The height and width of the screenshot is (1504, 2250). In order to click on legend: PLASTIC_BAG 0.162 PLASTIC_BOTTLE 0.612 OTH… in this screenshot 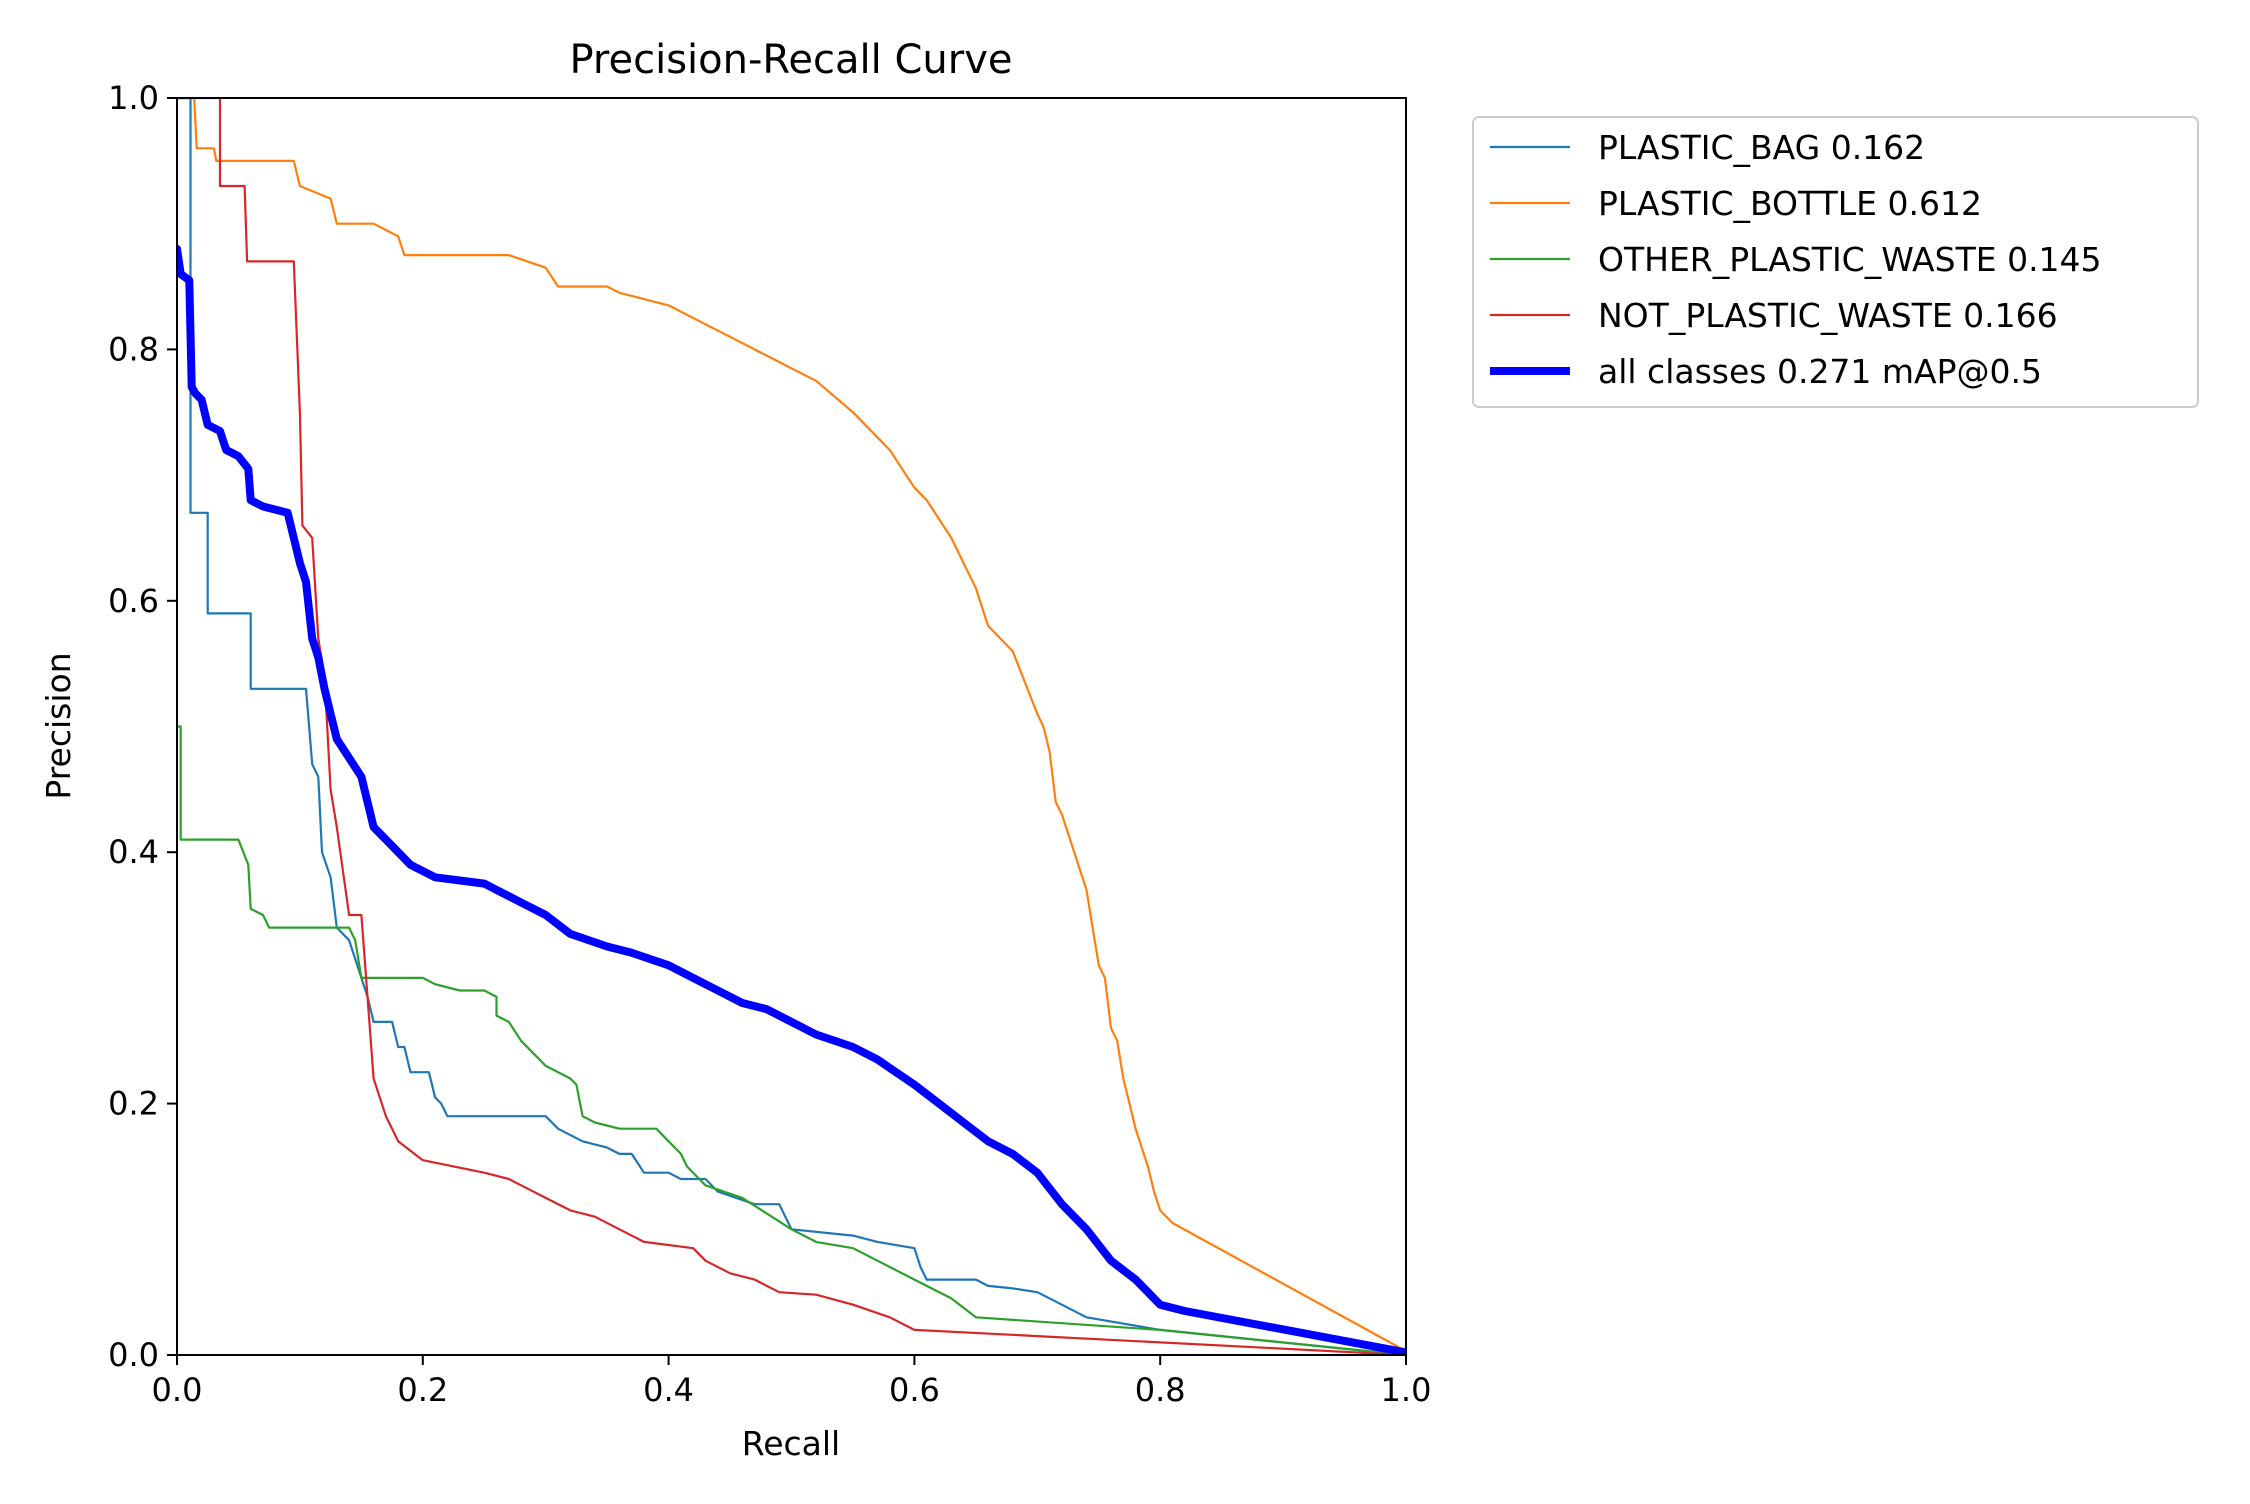, I will do `click(1835, 262)`.